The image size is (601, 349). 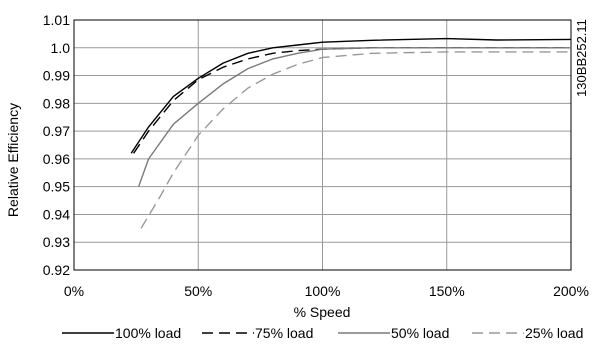 I want to click on y-tick-label: 0.94, so click(x=56, y=214).